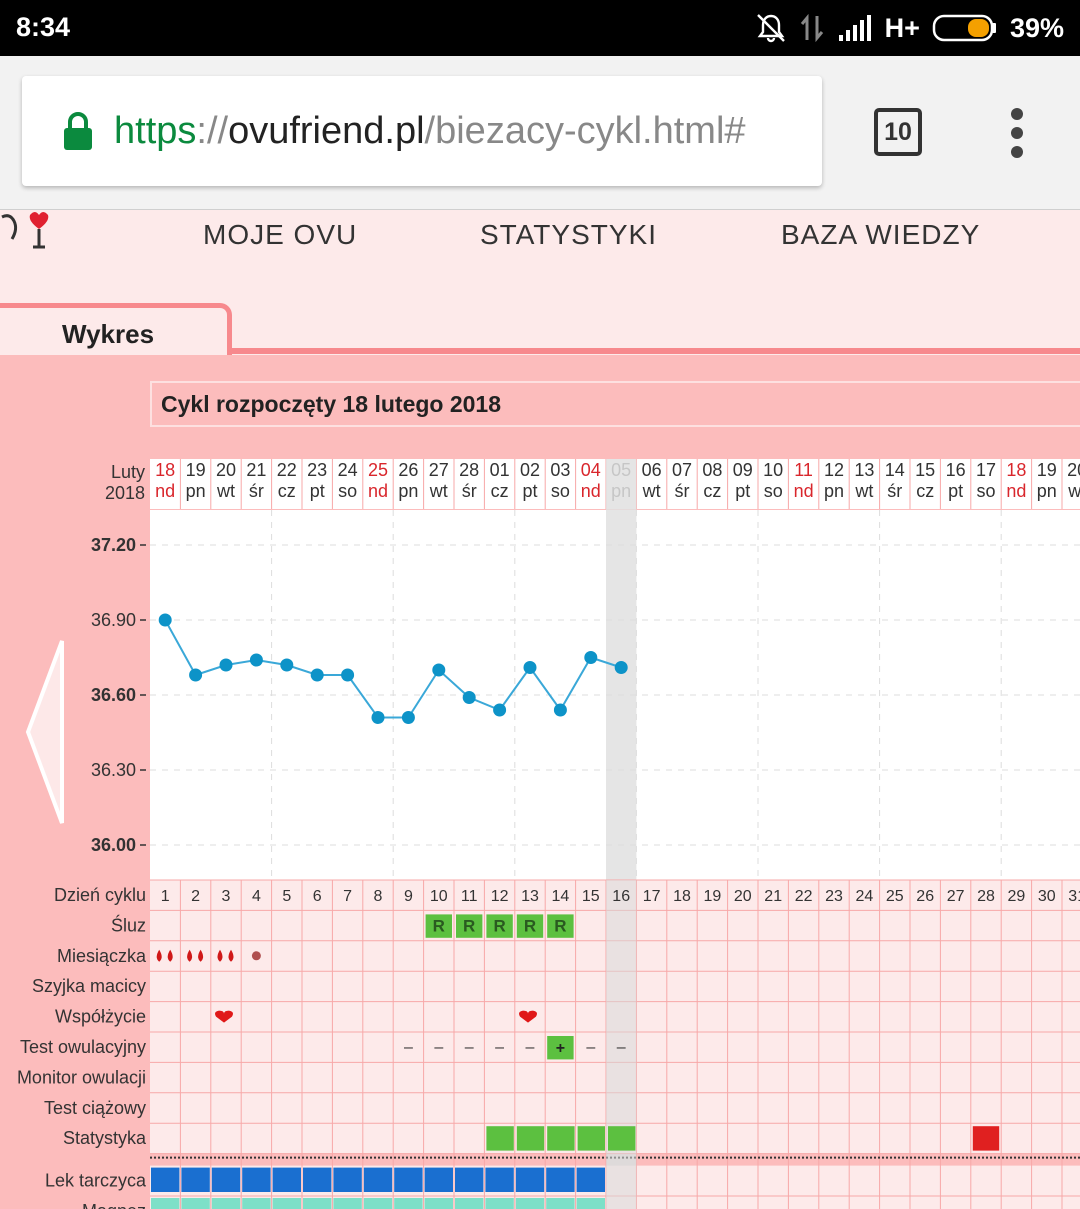 Image resolution: width=1080 pixels, height=1209 pixels. I want to click on date-number: 12, so click(834, 470).